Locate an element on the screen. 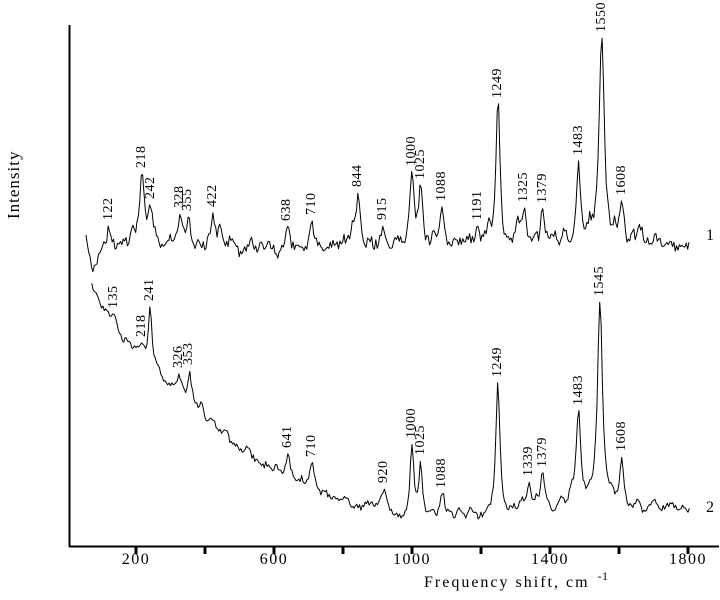 This screenshot has height=600, width=720. peak-label-s1-844: 844 is located at coordinates (358, 176).